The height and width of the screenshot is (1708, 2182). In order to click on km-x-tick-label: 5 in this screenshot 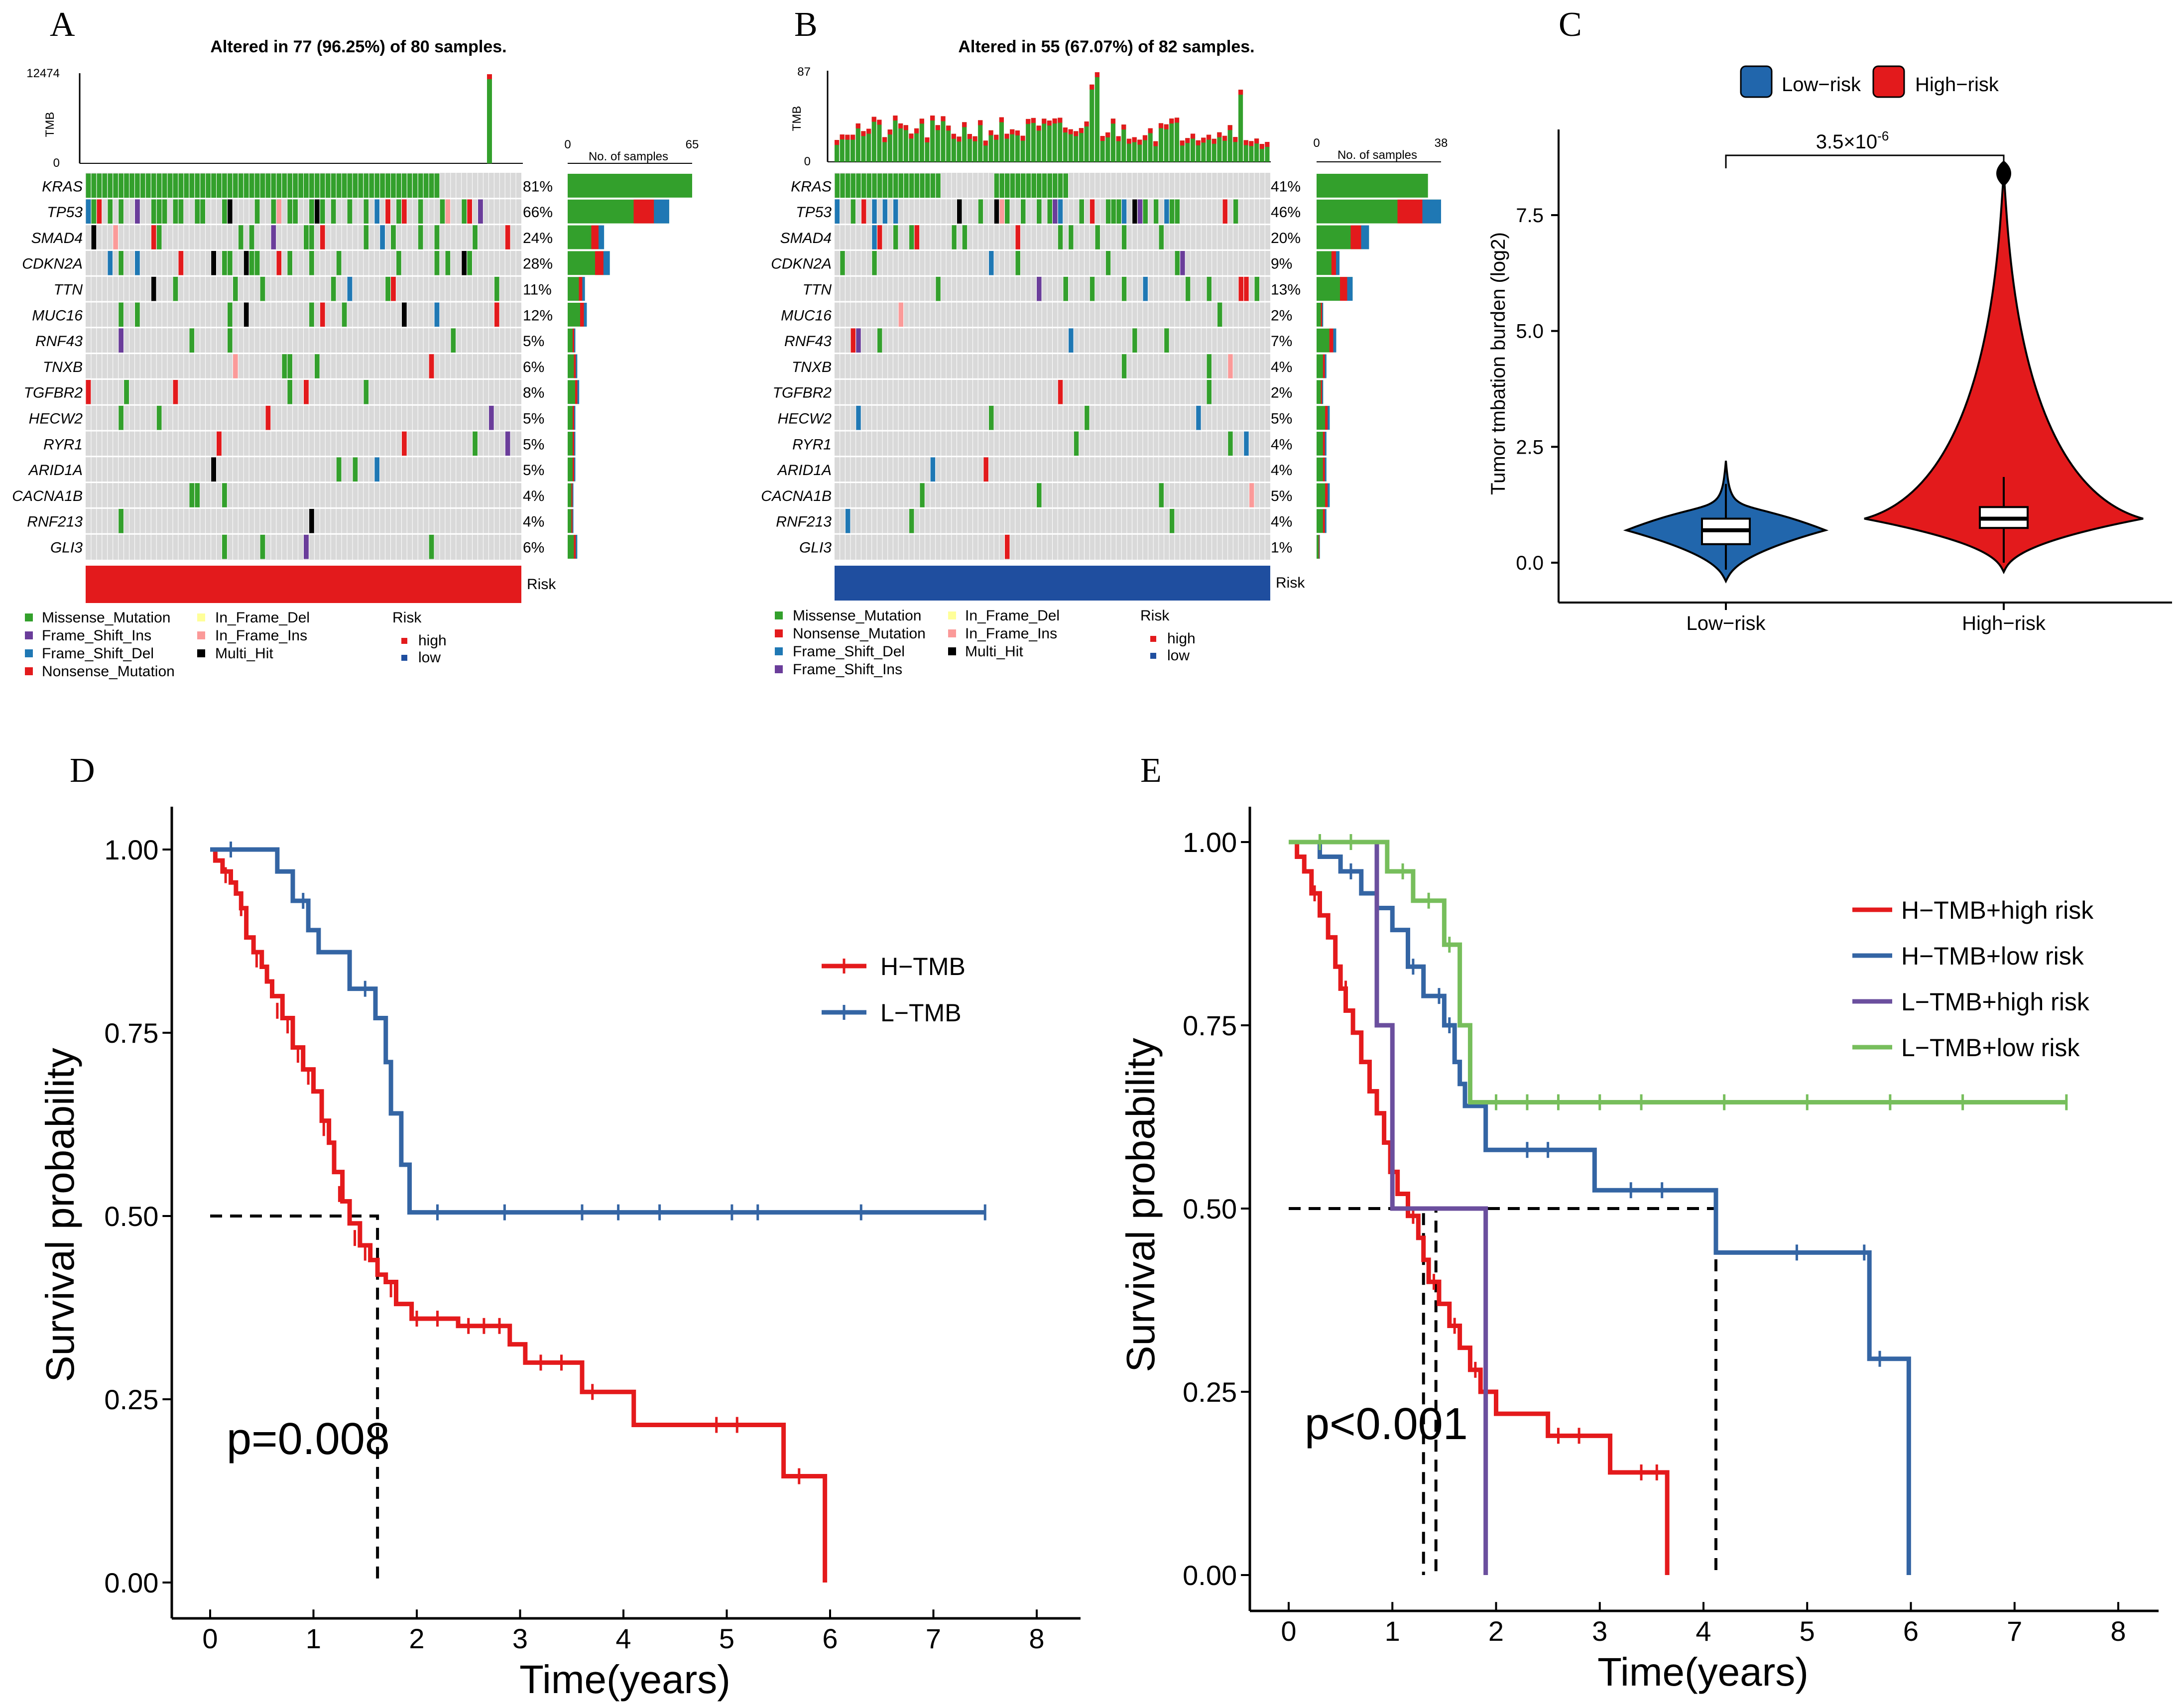, I will do `click(1807, 1631)`.